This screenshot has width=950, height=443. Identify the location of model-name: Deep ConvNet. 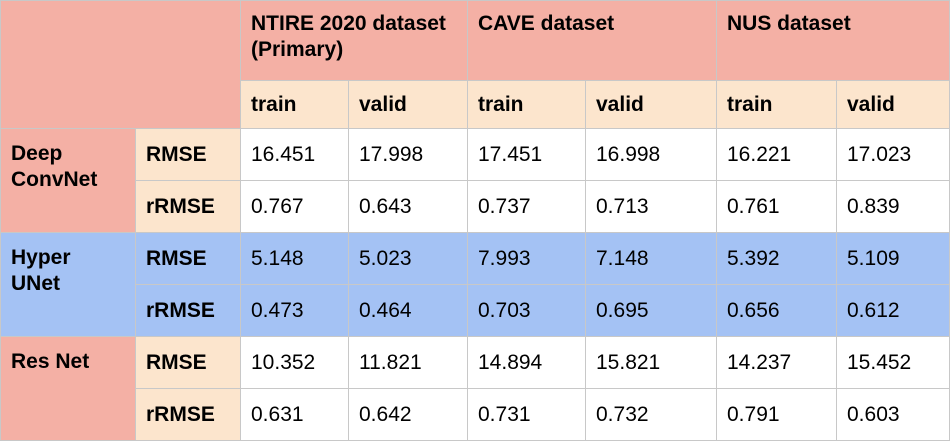
(68, 180).